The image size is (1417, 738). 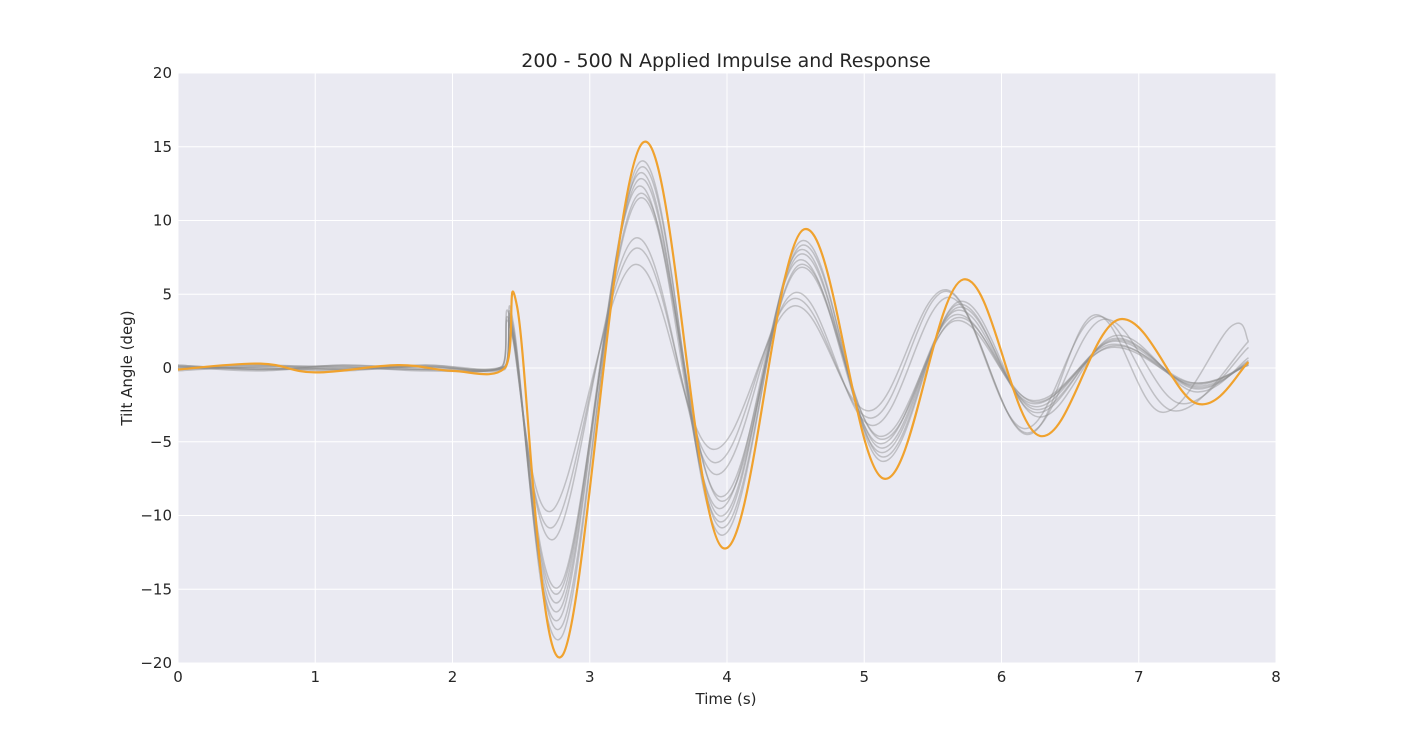 What do you see at coordinates (156, 589) in the screenshot?
I see `y-tick-label: −15` at bounding box center [156, 589].